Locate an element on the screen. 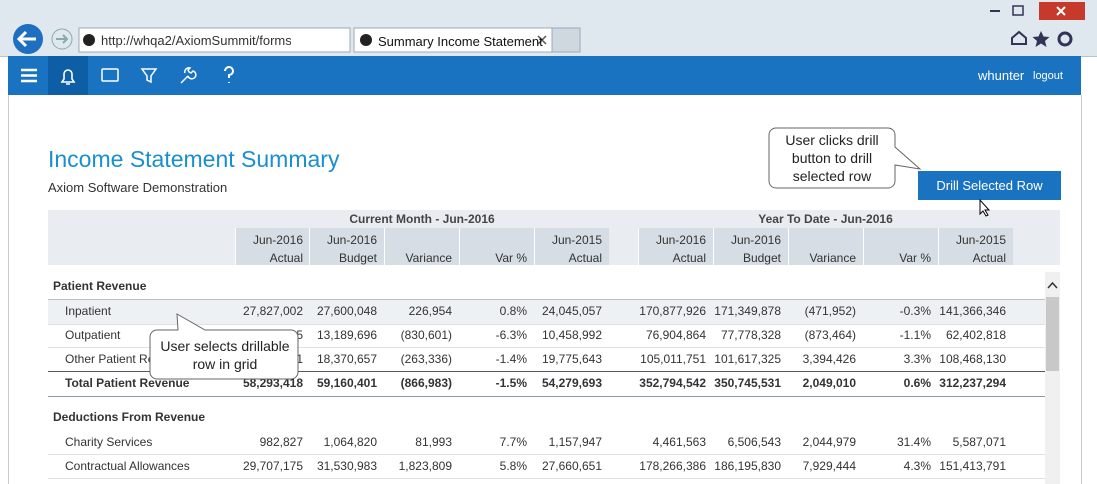  cell: 18,370,657 is located at coordinates (346, 359).